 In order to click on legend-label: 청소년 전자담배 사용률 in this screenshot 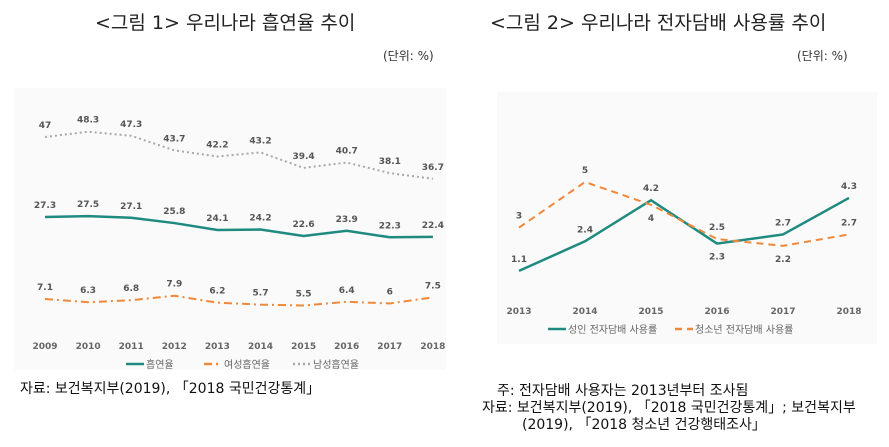, I will do `click(744, 330)`.